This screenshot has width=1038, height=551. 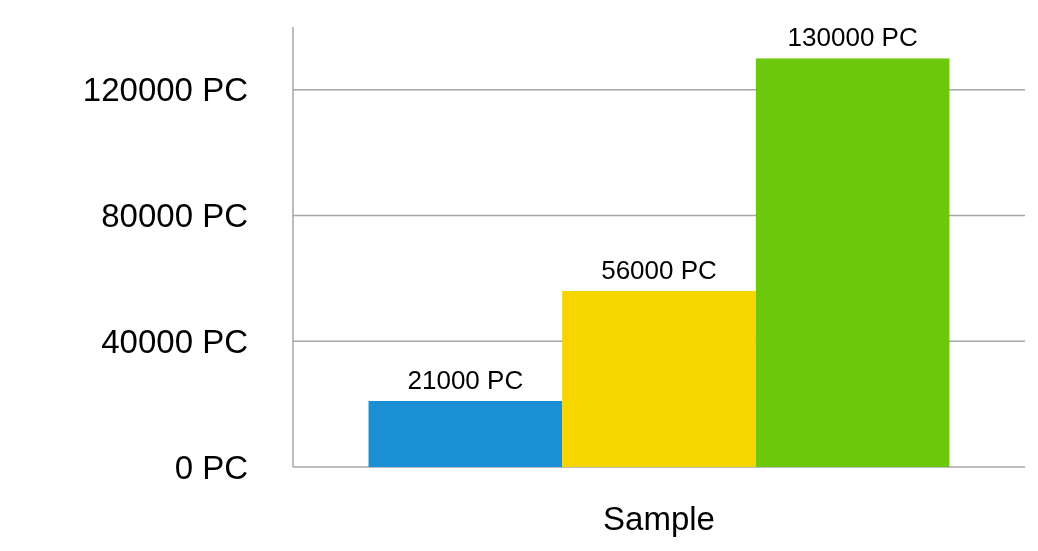 I want to click on y-tick-label: 80000 PC, so click(x=174, y=216).